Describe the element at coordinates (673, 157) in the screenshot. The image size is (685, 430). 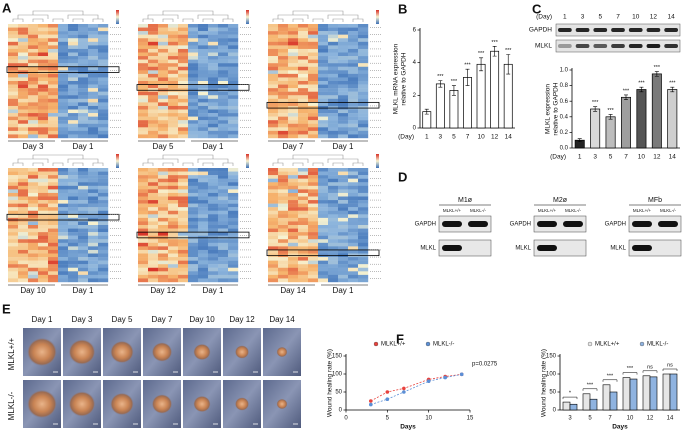
I see `x-tick-label: 14` at that location.